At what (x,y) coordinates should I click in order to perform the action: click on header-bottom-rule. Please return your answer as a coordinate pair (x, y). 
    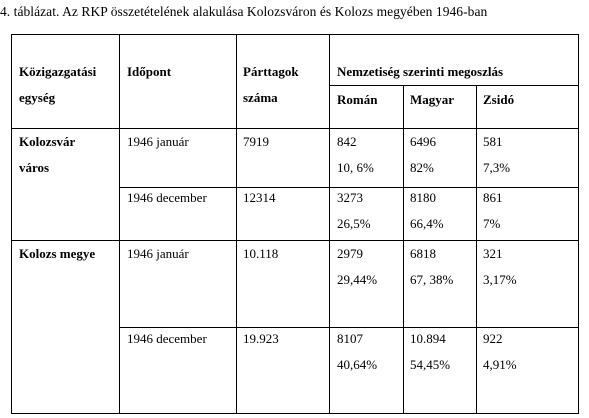
    Looking at the image, I should click on (295, 128).